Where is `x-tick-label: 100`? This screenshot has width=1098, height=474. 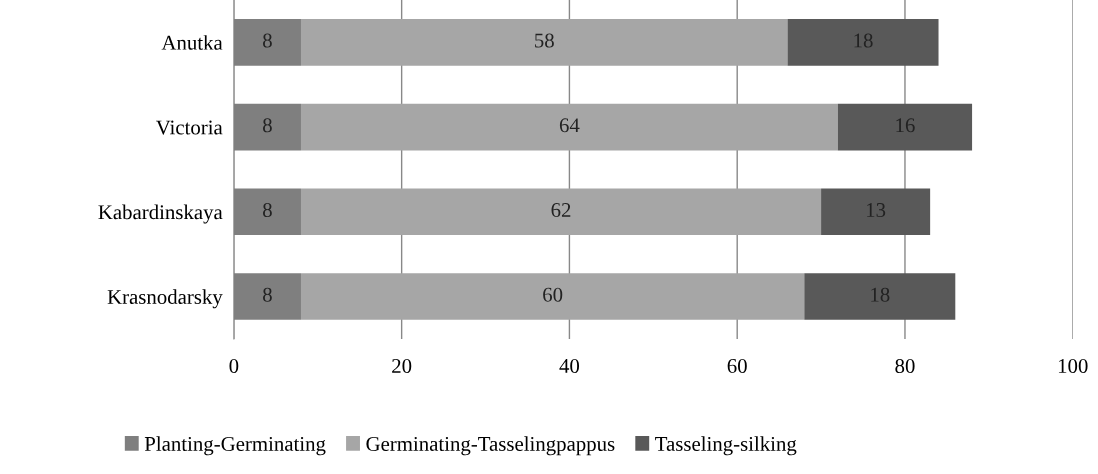
x-tick-label: 100 is located at coordinates (1073, 366).